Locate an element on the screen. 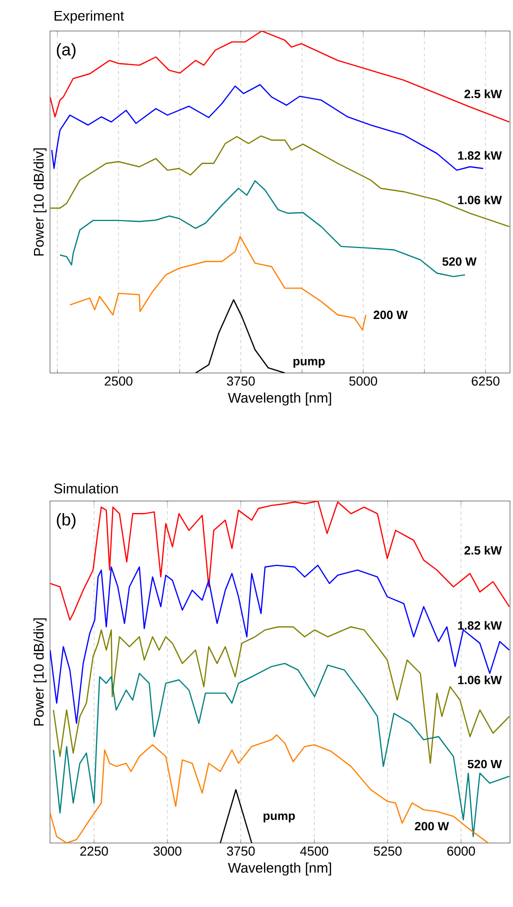  chart-title: Experiment is located at coordinates (89, 17).